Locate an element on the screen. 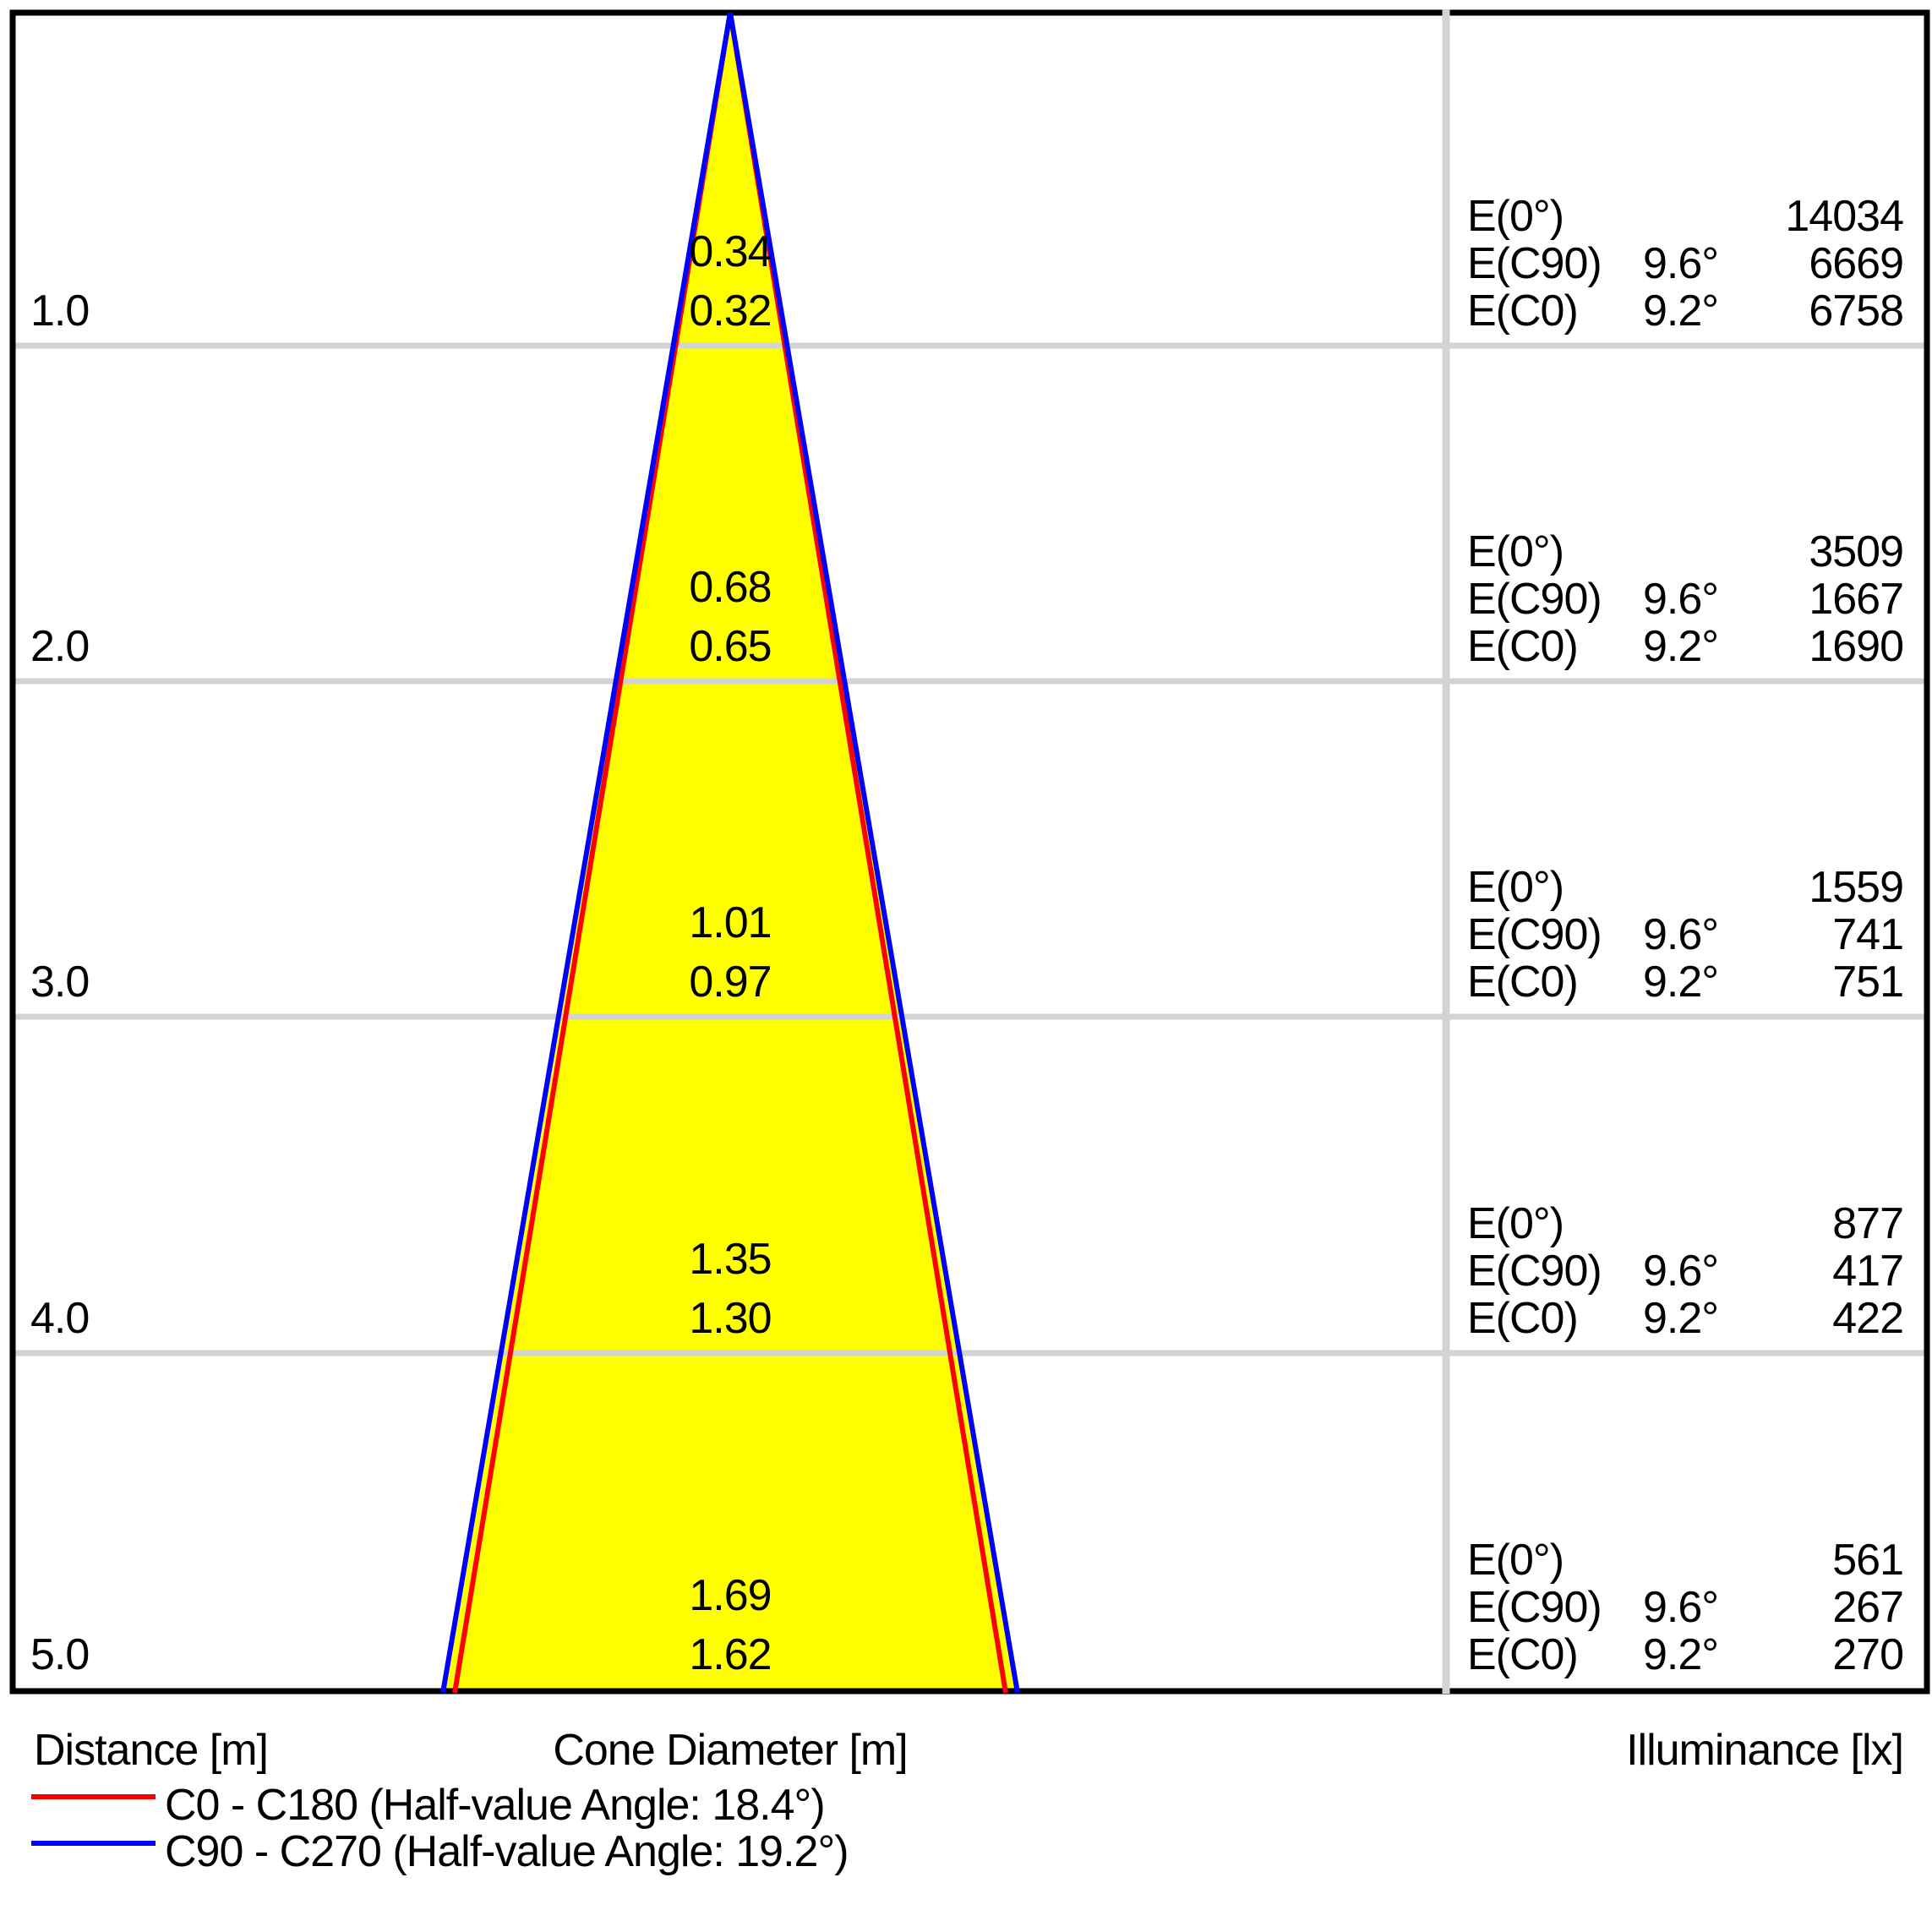  c90-c270-edge-left is located at coordinates (586, 853).